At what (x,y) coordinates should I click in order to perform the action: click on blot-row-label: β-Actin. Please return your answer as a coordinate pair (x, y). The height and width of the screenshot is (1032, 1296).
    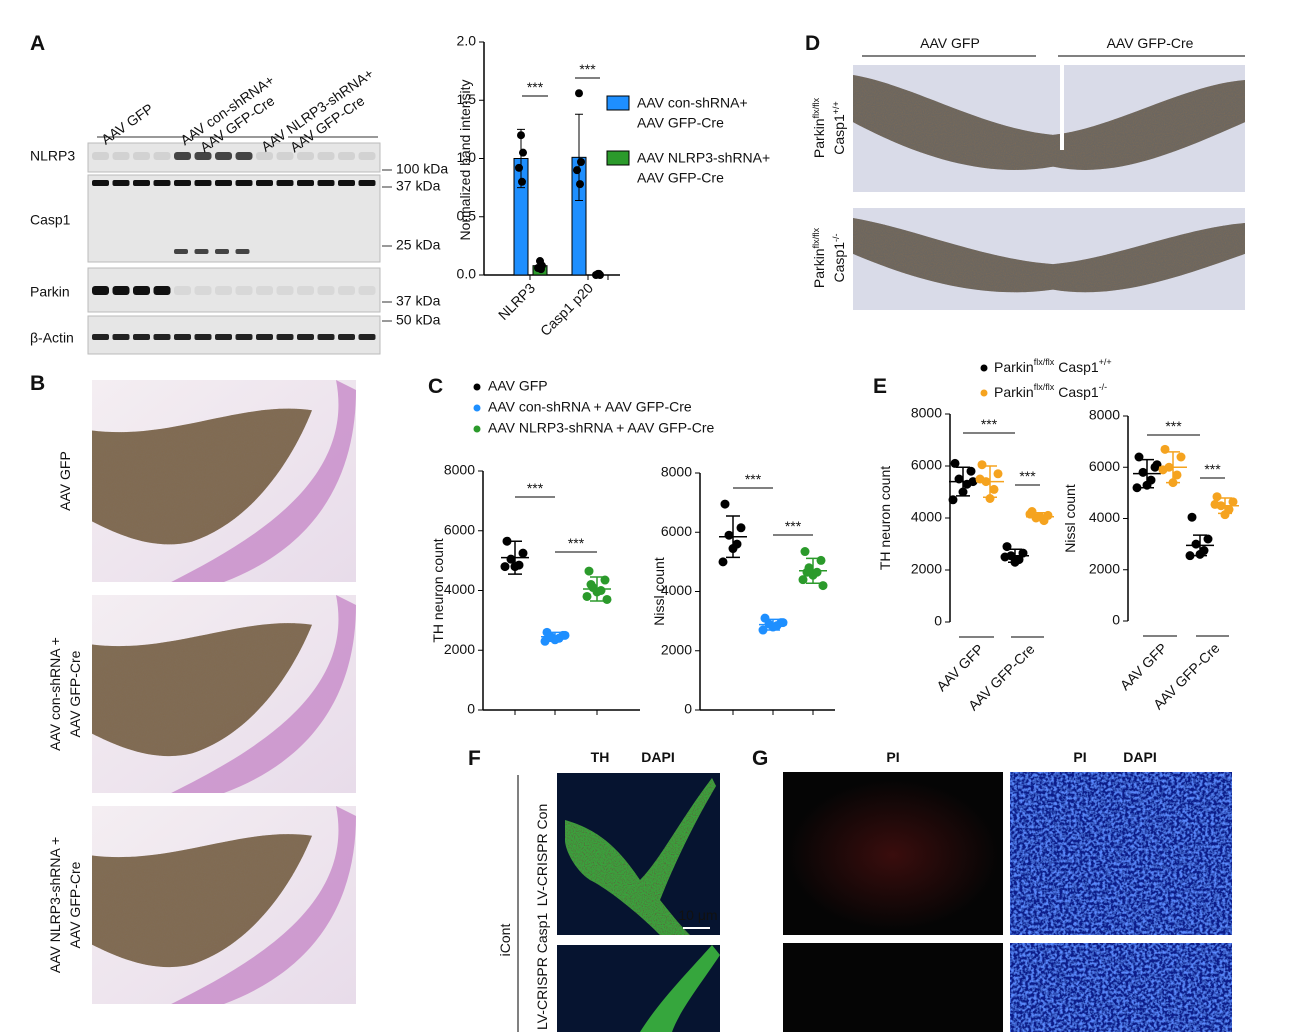
    Looking at the image, I should click on (52, 338).